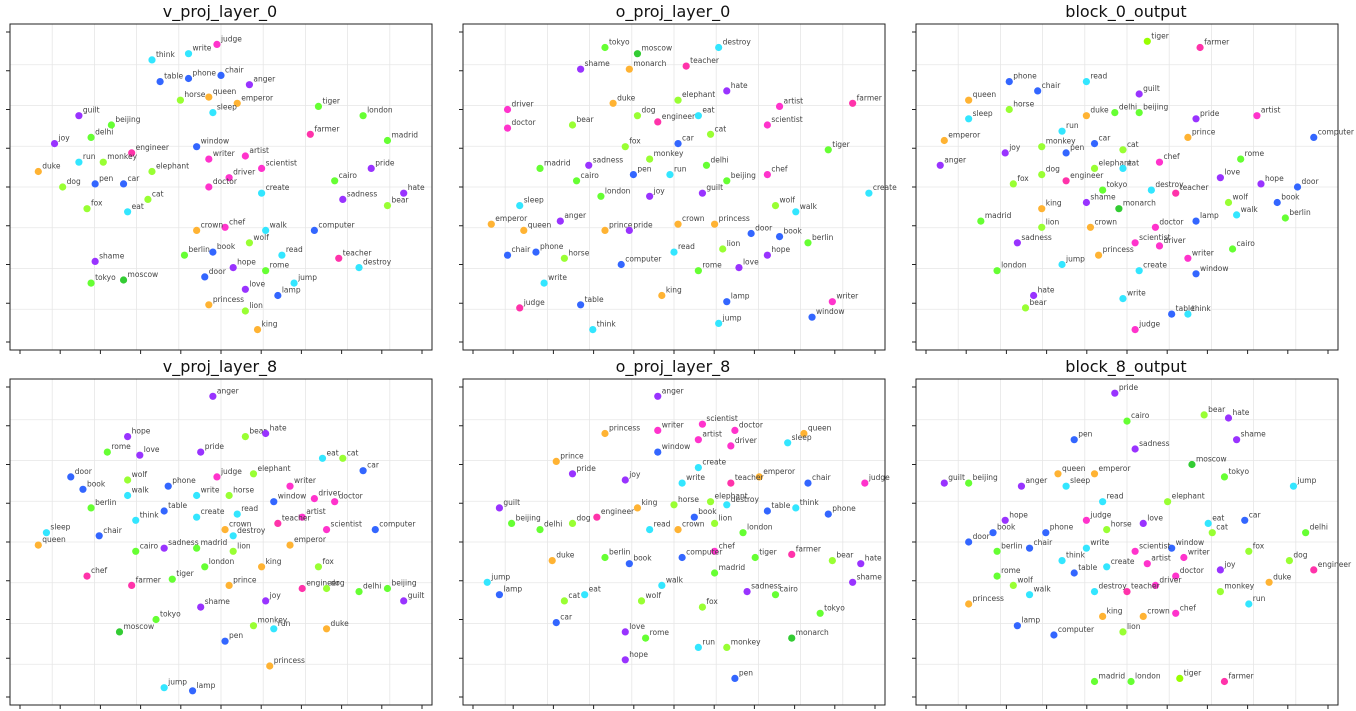 This screenshot has height=711, width=1356. What do you see at coordinates (1155, 517) in the screenshot?
I see `point-label: love` at bounding box center [1155, 517].